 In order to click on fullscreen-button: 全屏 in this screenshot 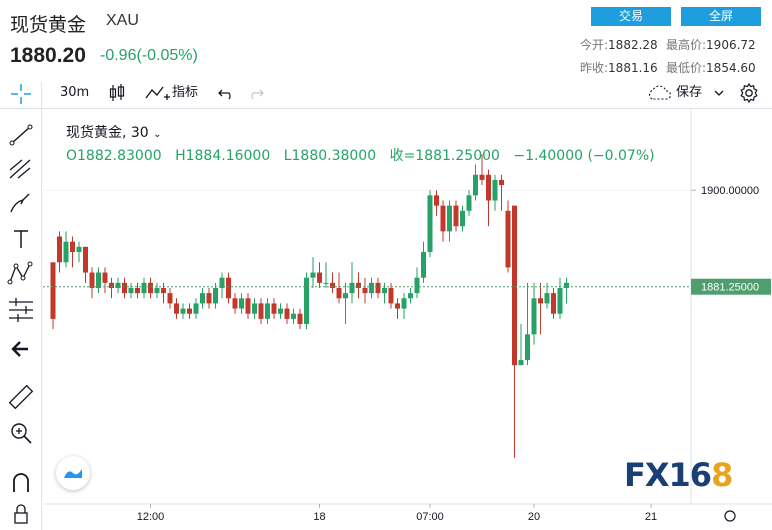, I will do `click(721, 16)`.